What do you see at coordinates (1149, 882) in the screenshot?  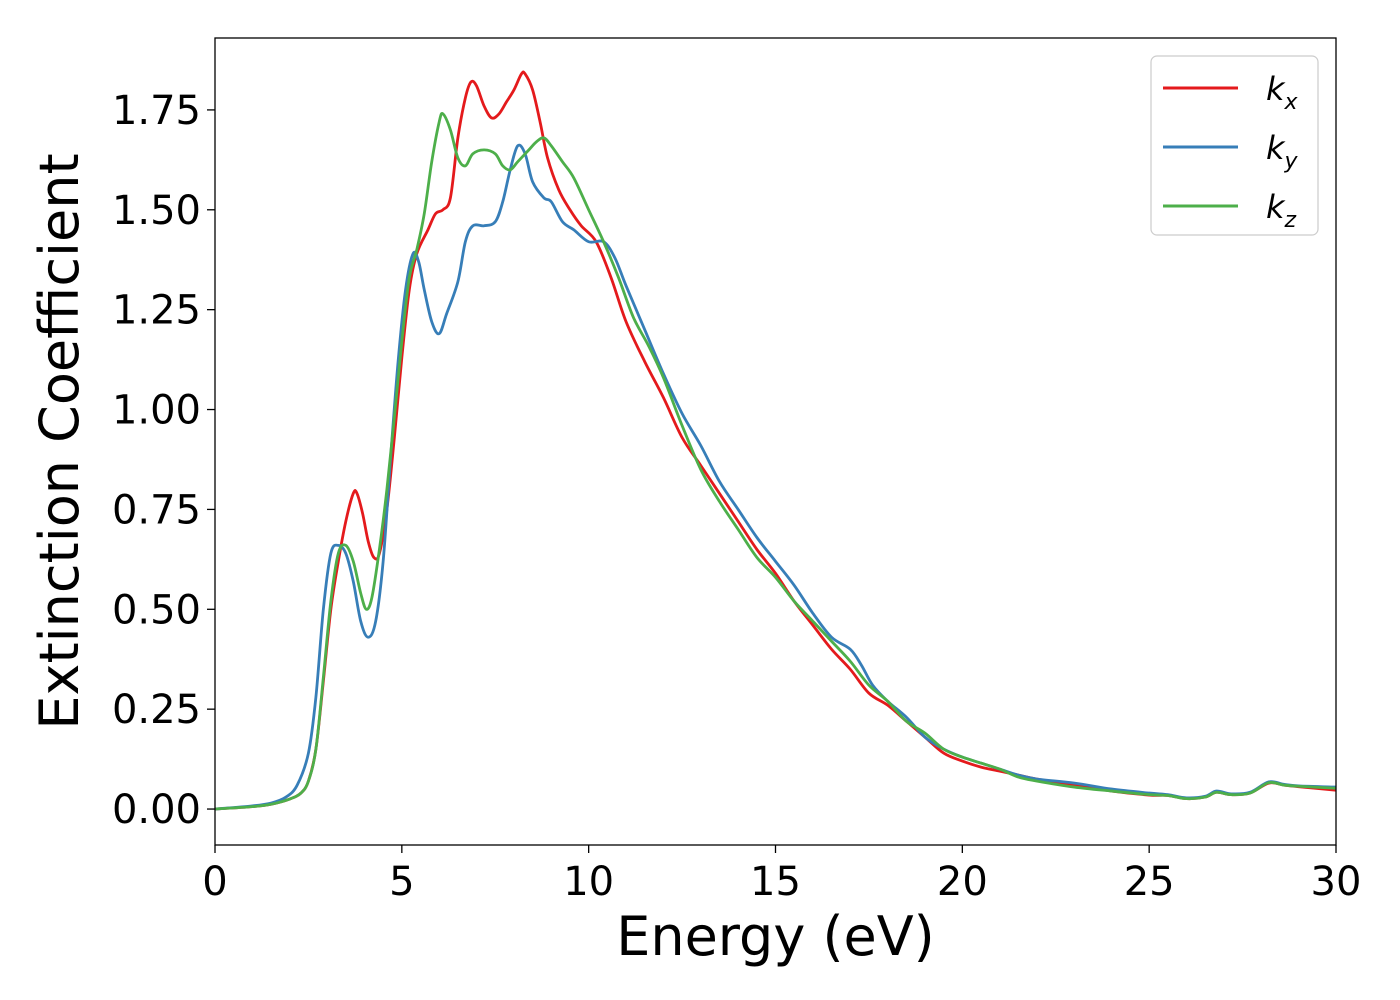 I see `x-tick-label: 25` at bounding box center [1149, 882].